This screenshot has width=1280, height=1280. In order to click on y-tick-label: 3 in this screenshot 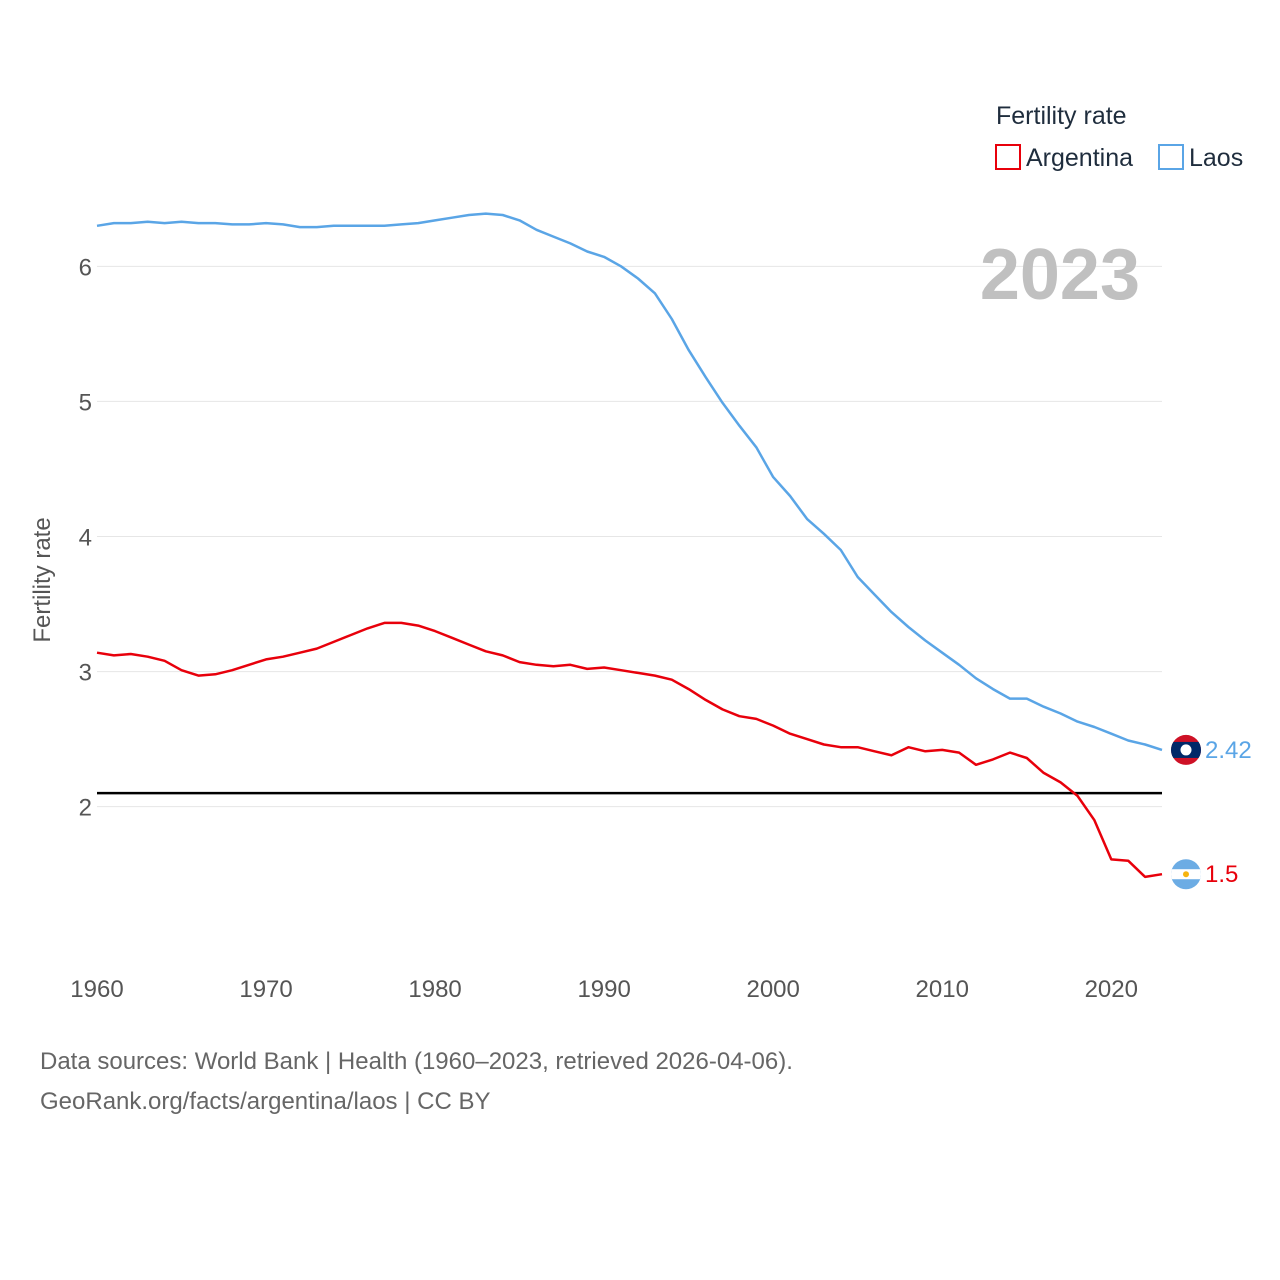, I will do `click(85, 673)`.